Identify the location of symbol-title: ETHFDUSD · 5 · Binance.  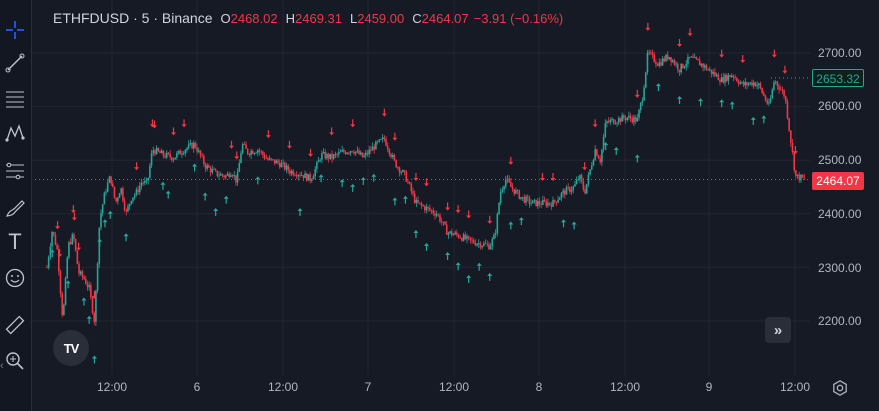
(133, 18).